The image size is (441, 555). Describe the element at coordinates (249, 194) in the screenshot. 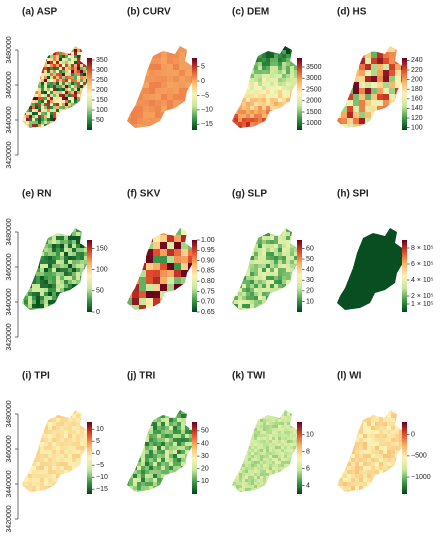

I see `panel-title: (g) SLP` at that location.